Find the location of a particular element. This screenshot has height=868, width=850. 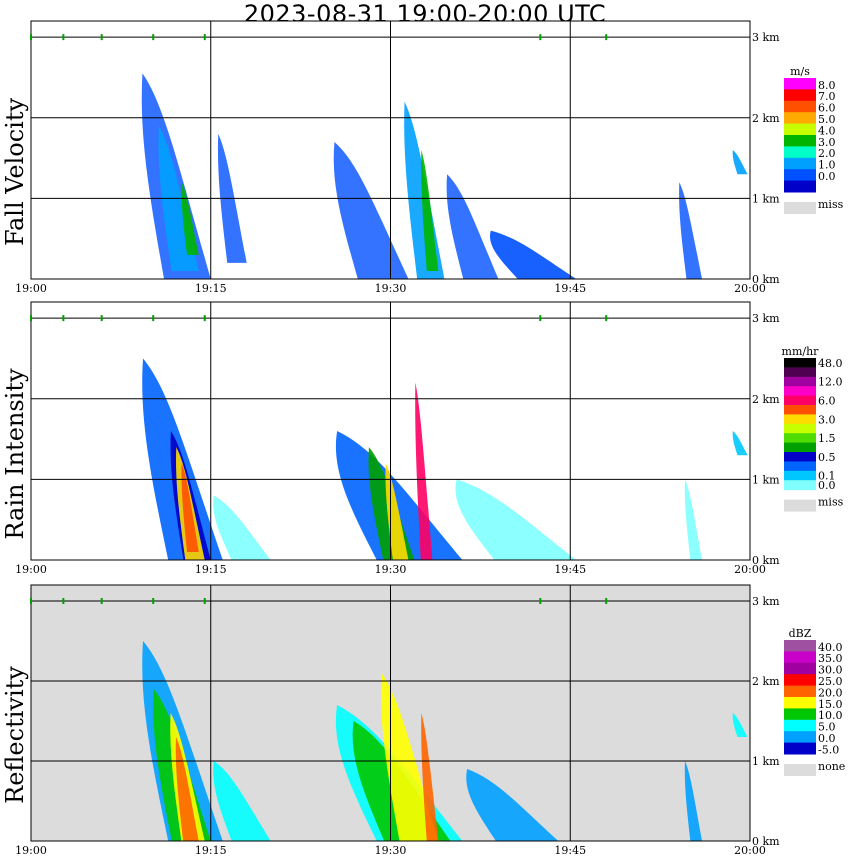

fall-velocity-legend-missing-swatch is located at coordinates (800, 208).